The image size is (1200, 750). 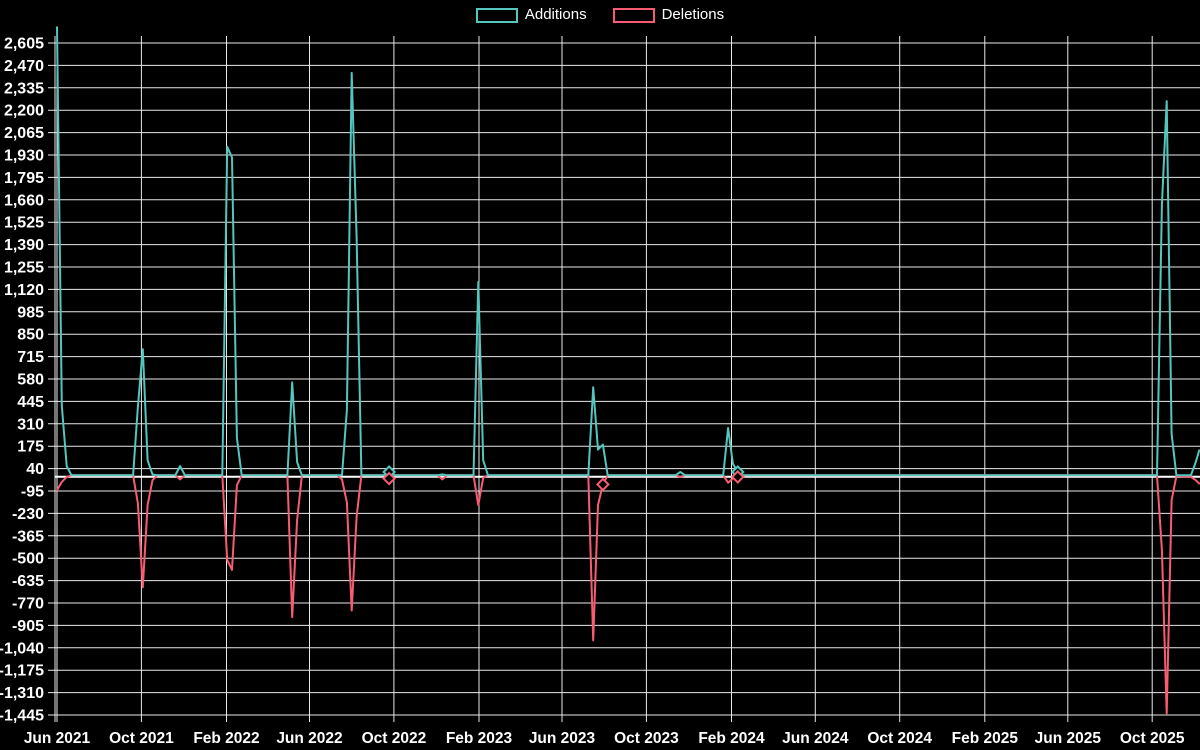 I want to click on chart-legend: Additions Deletions, so click(x=600, y=15).